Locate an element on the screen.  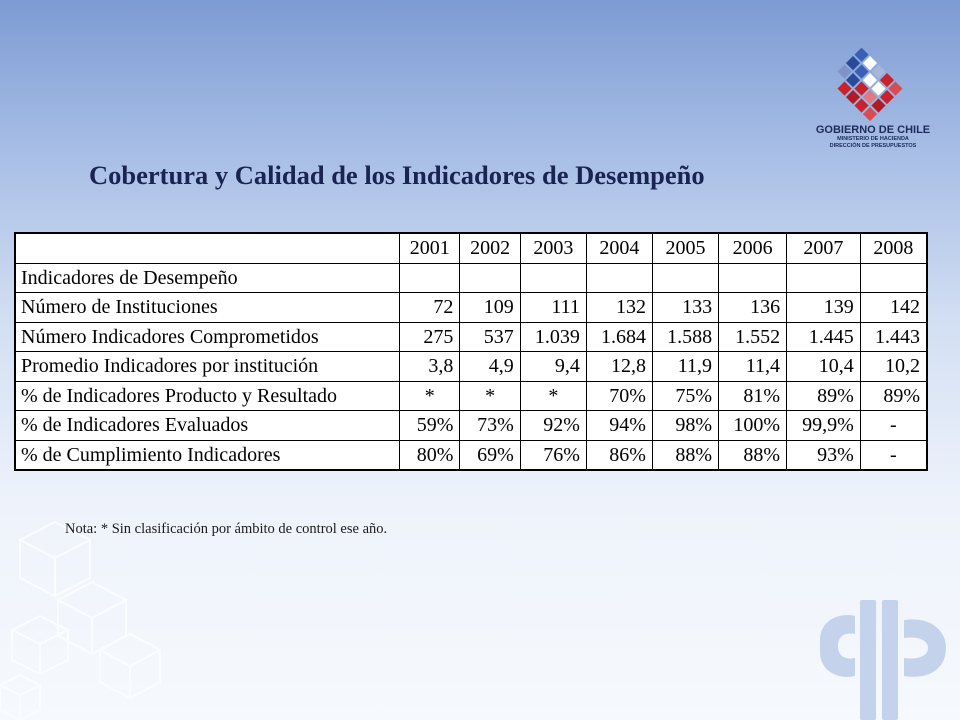
value-cell: 92% is located at coordinates (553, 425).